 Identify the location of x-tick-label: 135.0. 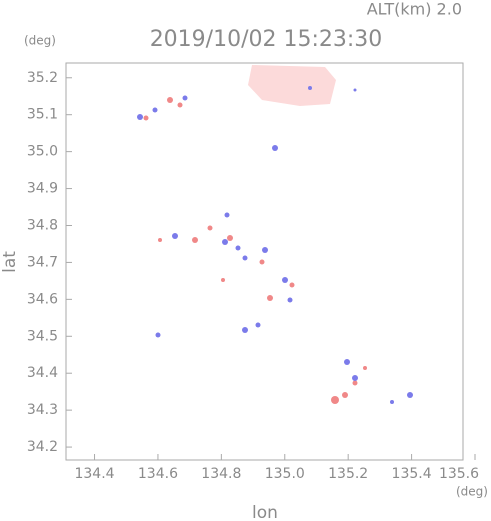
(285, 474).